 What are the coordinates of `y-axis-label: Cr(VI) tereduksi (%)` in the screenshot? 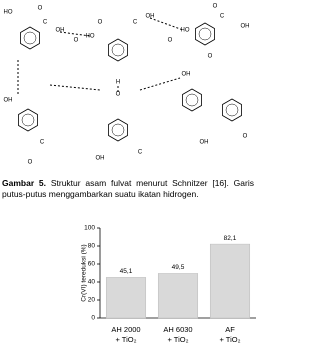 It's located at (84, 272).